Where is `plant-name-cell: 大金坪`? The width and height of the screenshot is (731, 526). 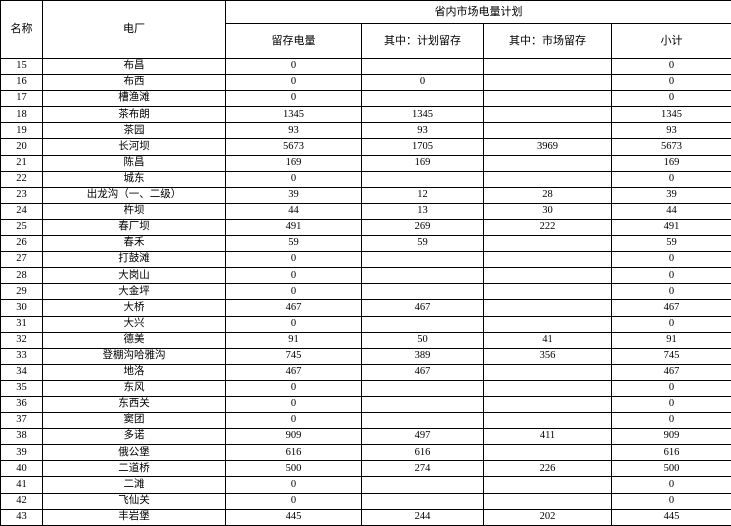 plant-name-cell: 大金坪 is located at coordinates (134, 292).